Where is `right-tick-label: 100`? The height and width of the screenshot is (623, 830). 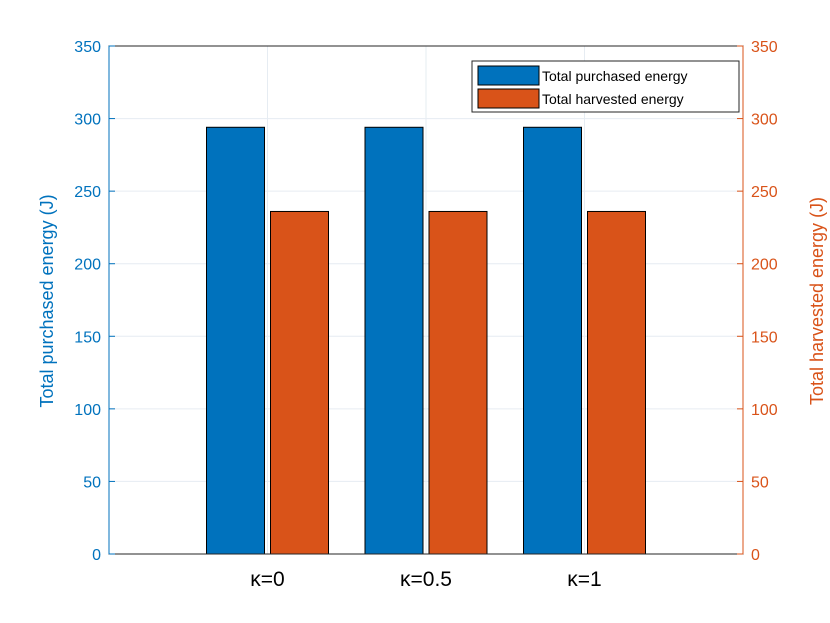
right-tick-label: 100 is located at coordinates (764, 410).